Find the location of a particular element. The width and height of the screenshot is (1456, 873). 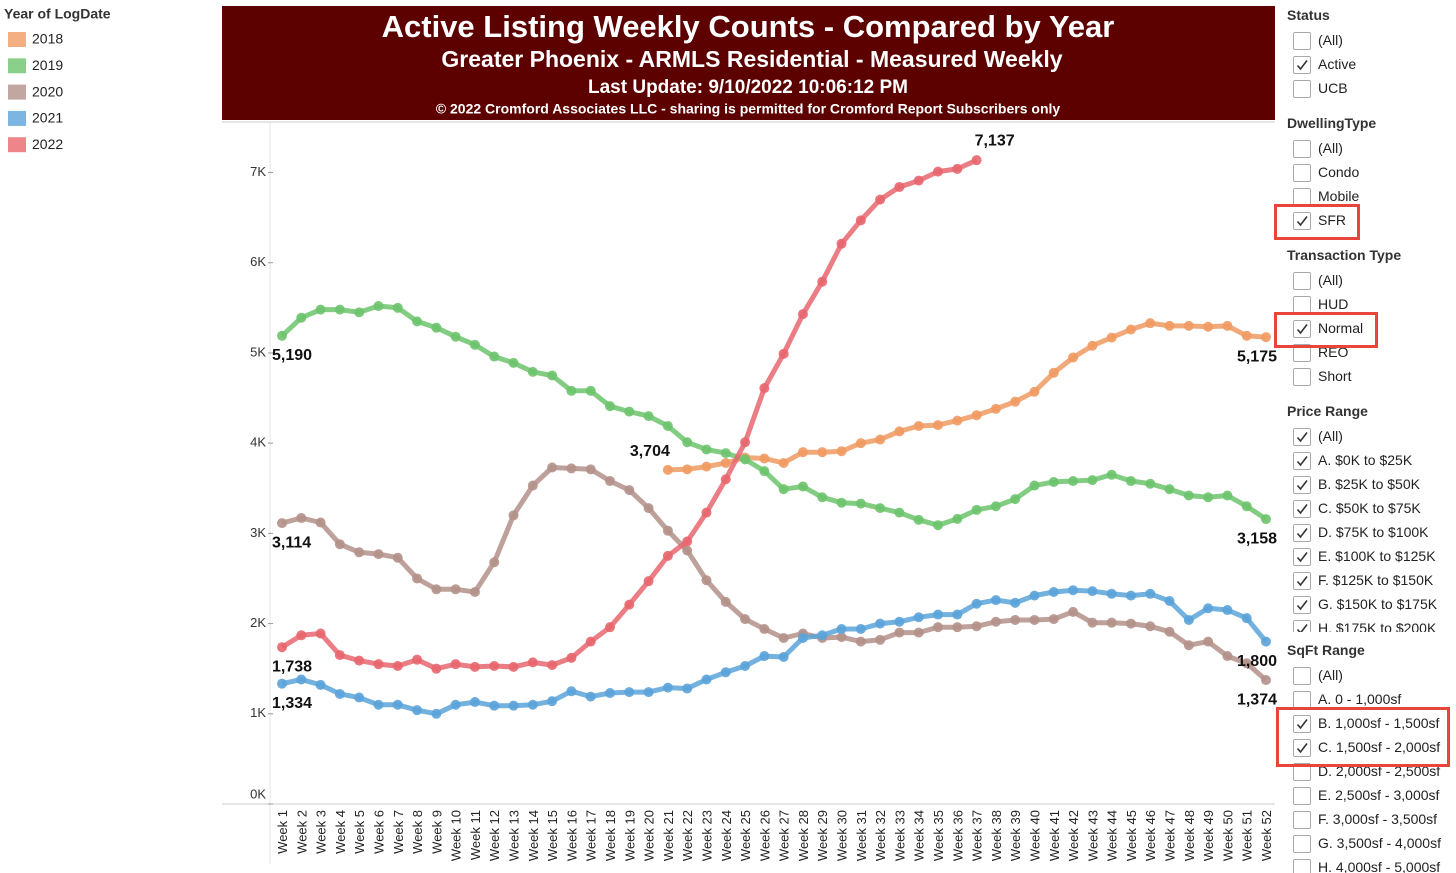

value-label: 5,175 is located at coordinates (1257, 356).